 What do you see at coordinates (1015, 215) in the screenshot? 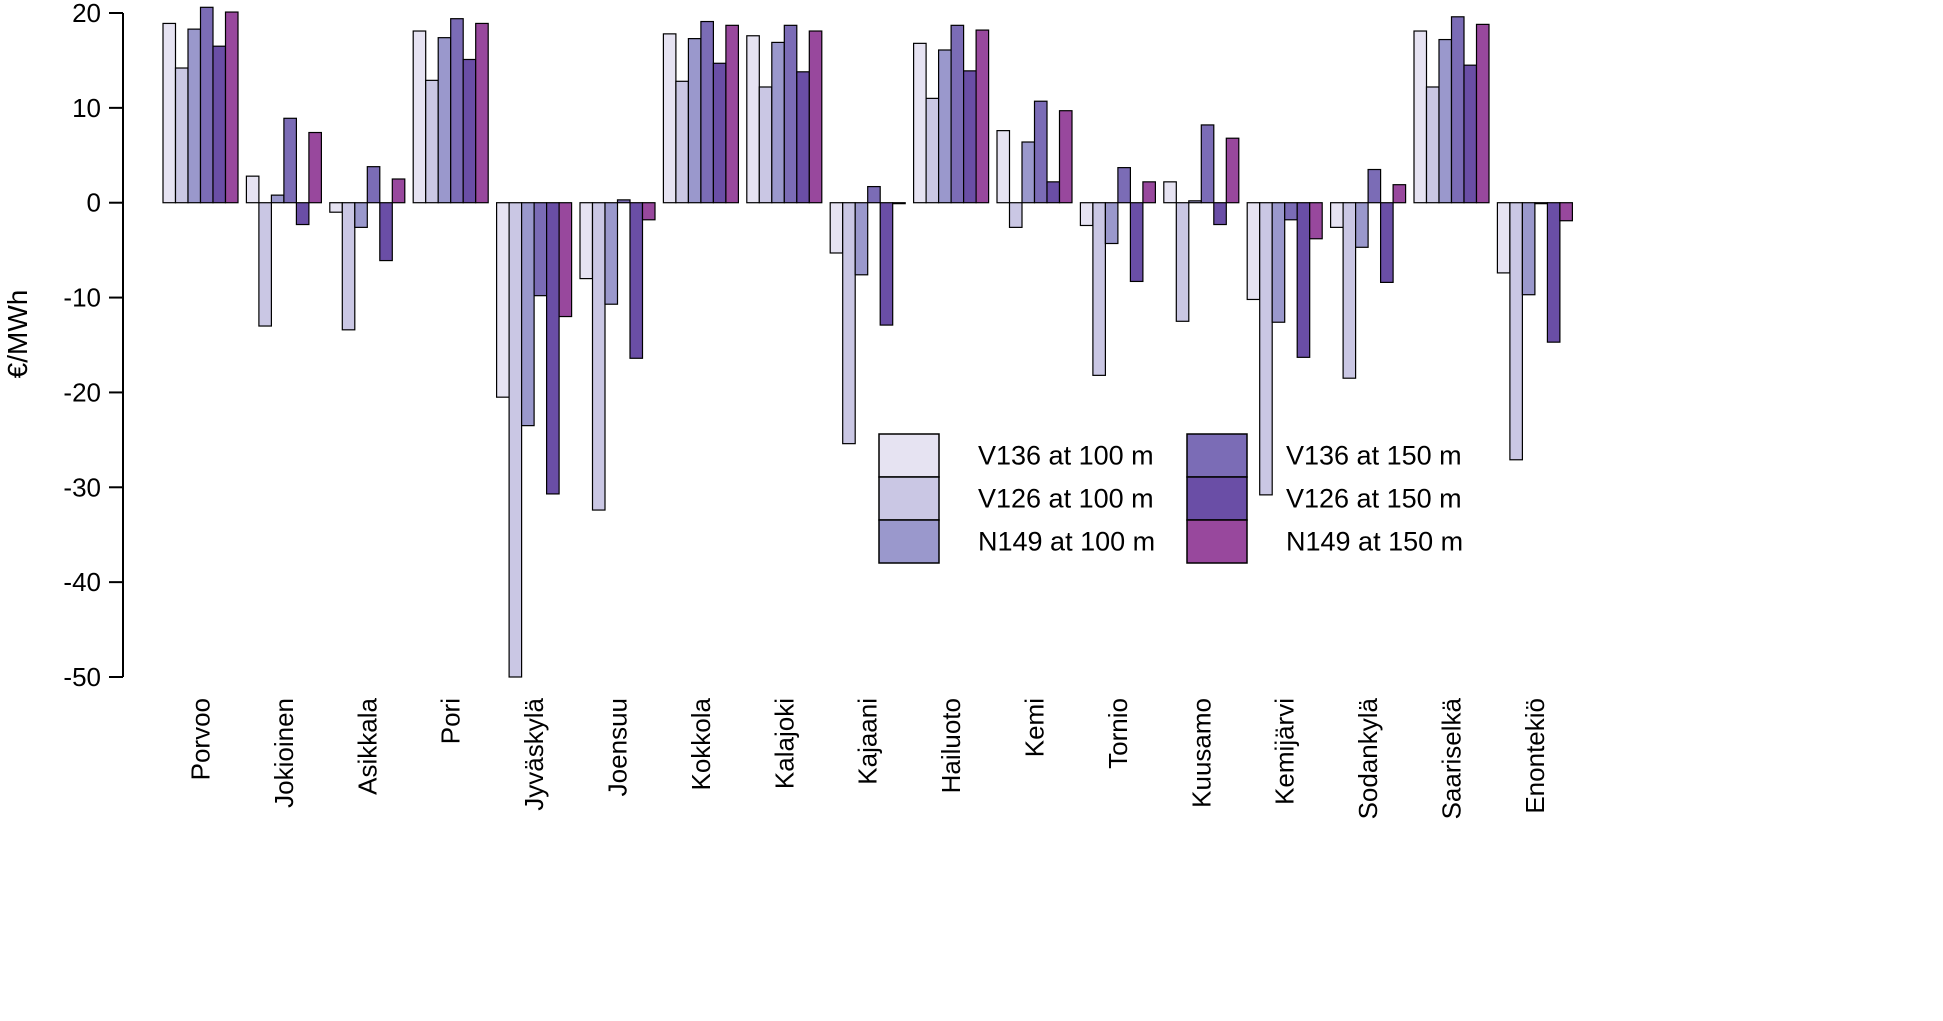
I see `bar-Kemi-V126-at-100-m` at bounding box center [1015, 215].